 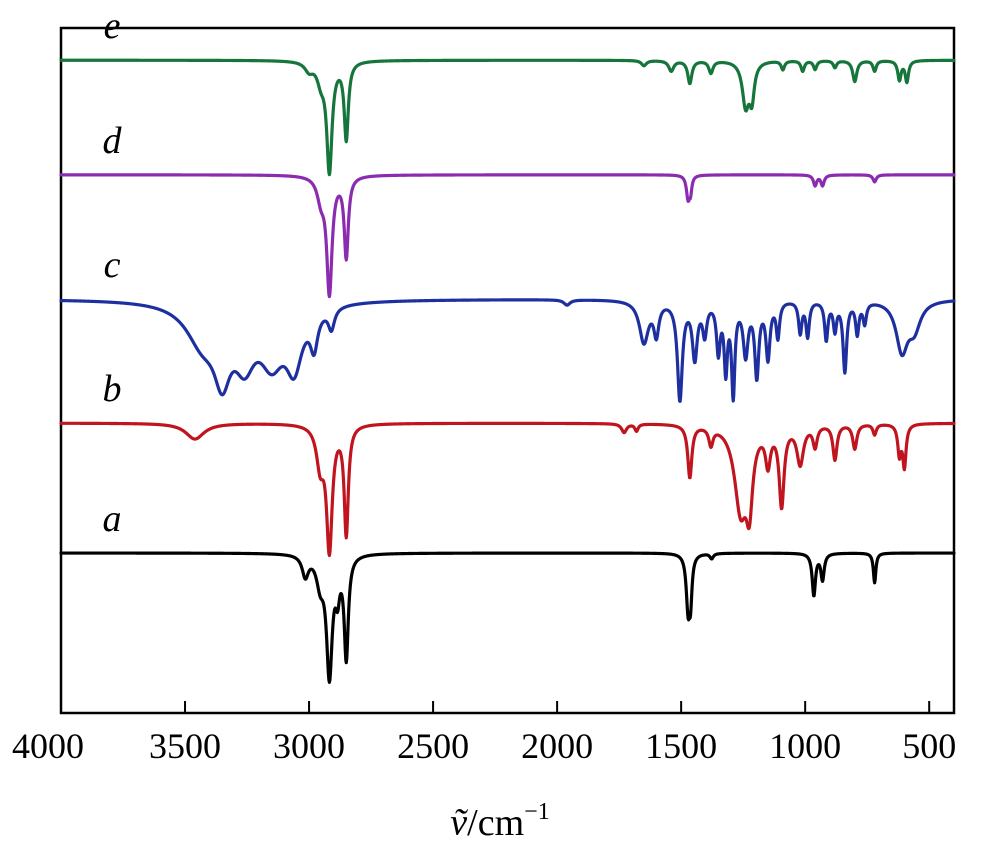 What do you see at coordinates (112, 26) in the screenshot?
I see `trace-label-e: e` at bounding box center [112, 26].